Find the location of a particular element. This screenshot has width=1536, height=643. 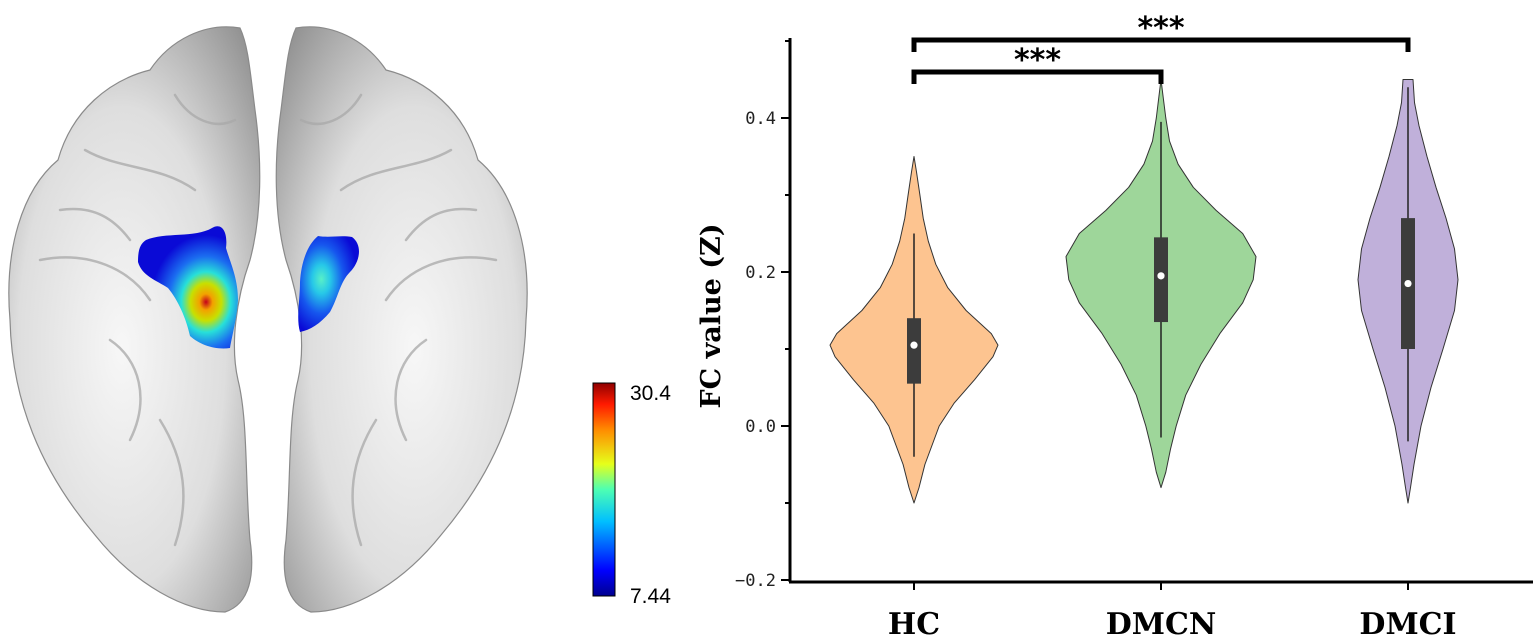

x-tick-label-hc: HC is located at coordinates (914, 624).